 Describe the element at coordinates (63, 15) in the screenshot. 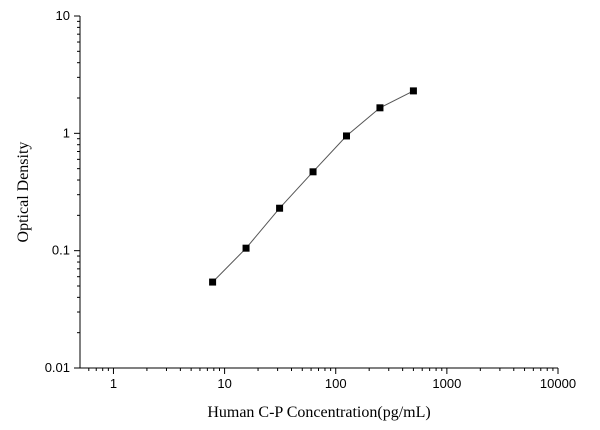

I see `y-tick-label: 10` at that location.